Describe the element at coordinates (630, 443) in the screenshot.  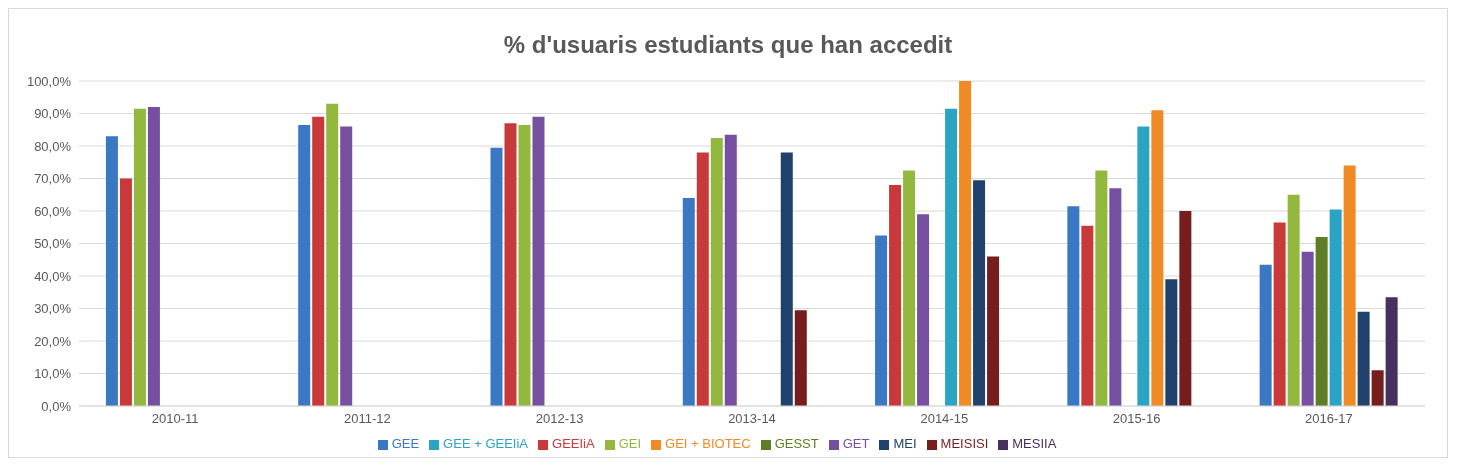
I see `legend-label: GEI` at that location.